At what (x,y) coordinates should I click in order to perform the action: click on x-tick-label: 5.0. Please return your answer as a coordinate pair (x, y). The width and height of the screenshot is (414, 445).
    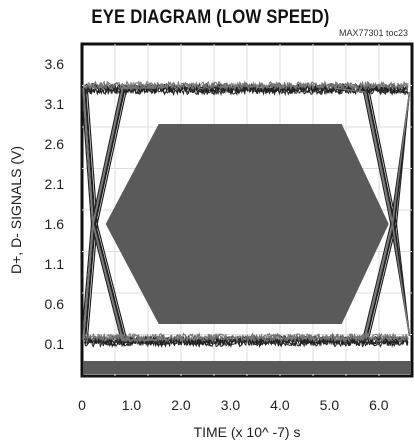
    Looking at the image, I should click on (330, 405).